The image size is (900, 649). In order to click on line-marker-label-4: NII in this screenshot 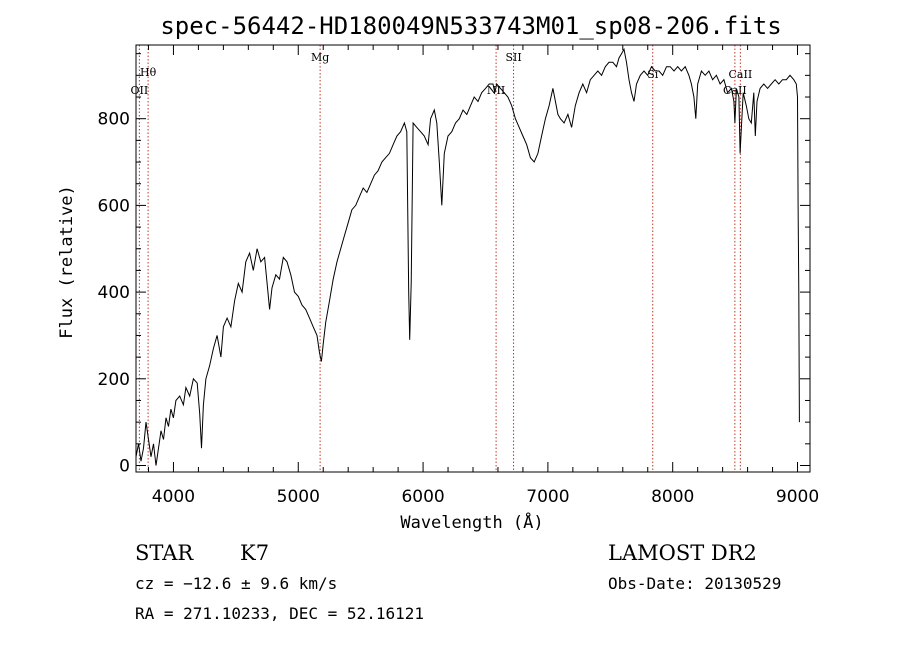, I will do `click(496, 90)`.